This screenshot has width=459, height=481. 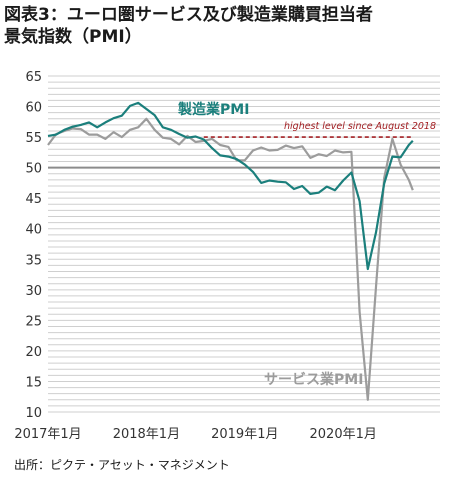 What do you see at coordinates (33, 352) in the screenshot?
I see `y-tick-label: 20` at bounding box center [33, 352].